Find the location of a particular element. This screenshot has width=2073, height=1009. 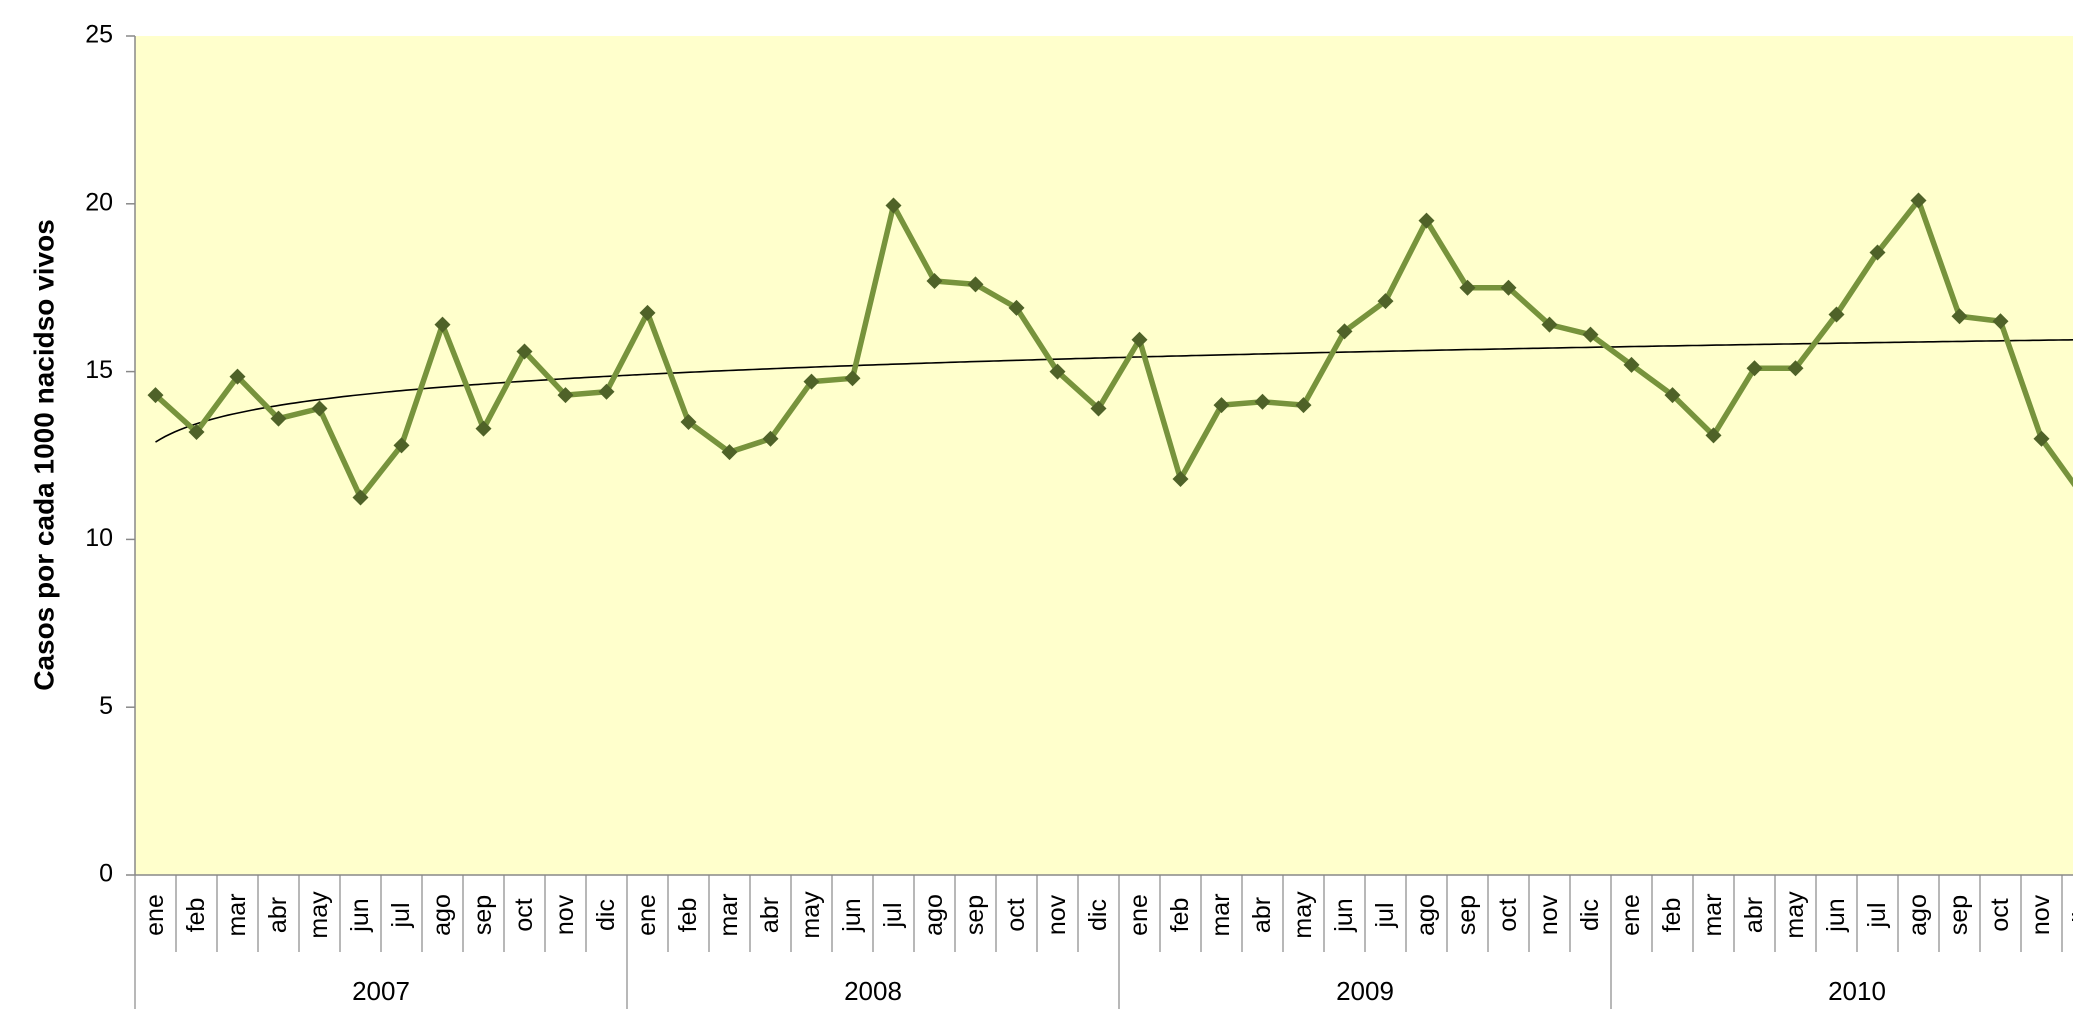

year-label: 2007 is located at coordinates (381, 991).